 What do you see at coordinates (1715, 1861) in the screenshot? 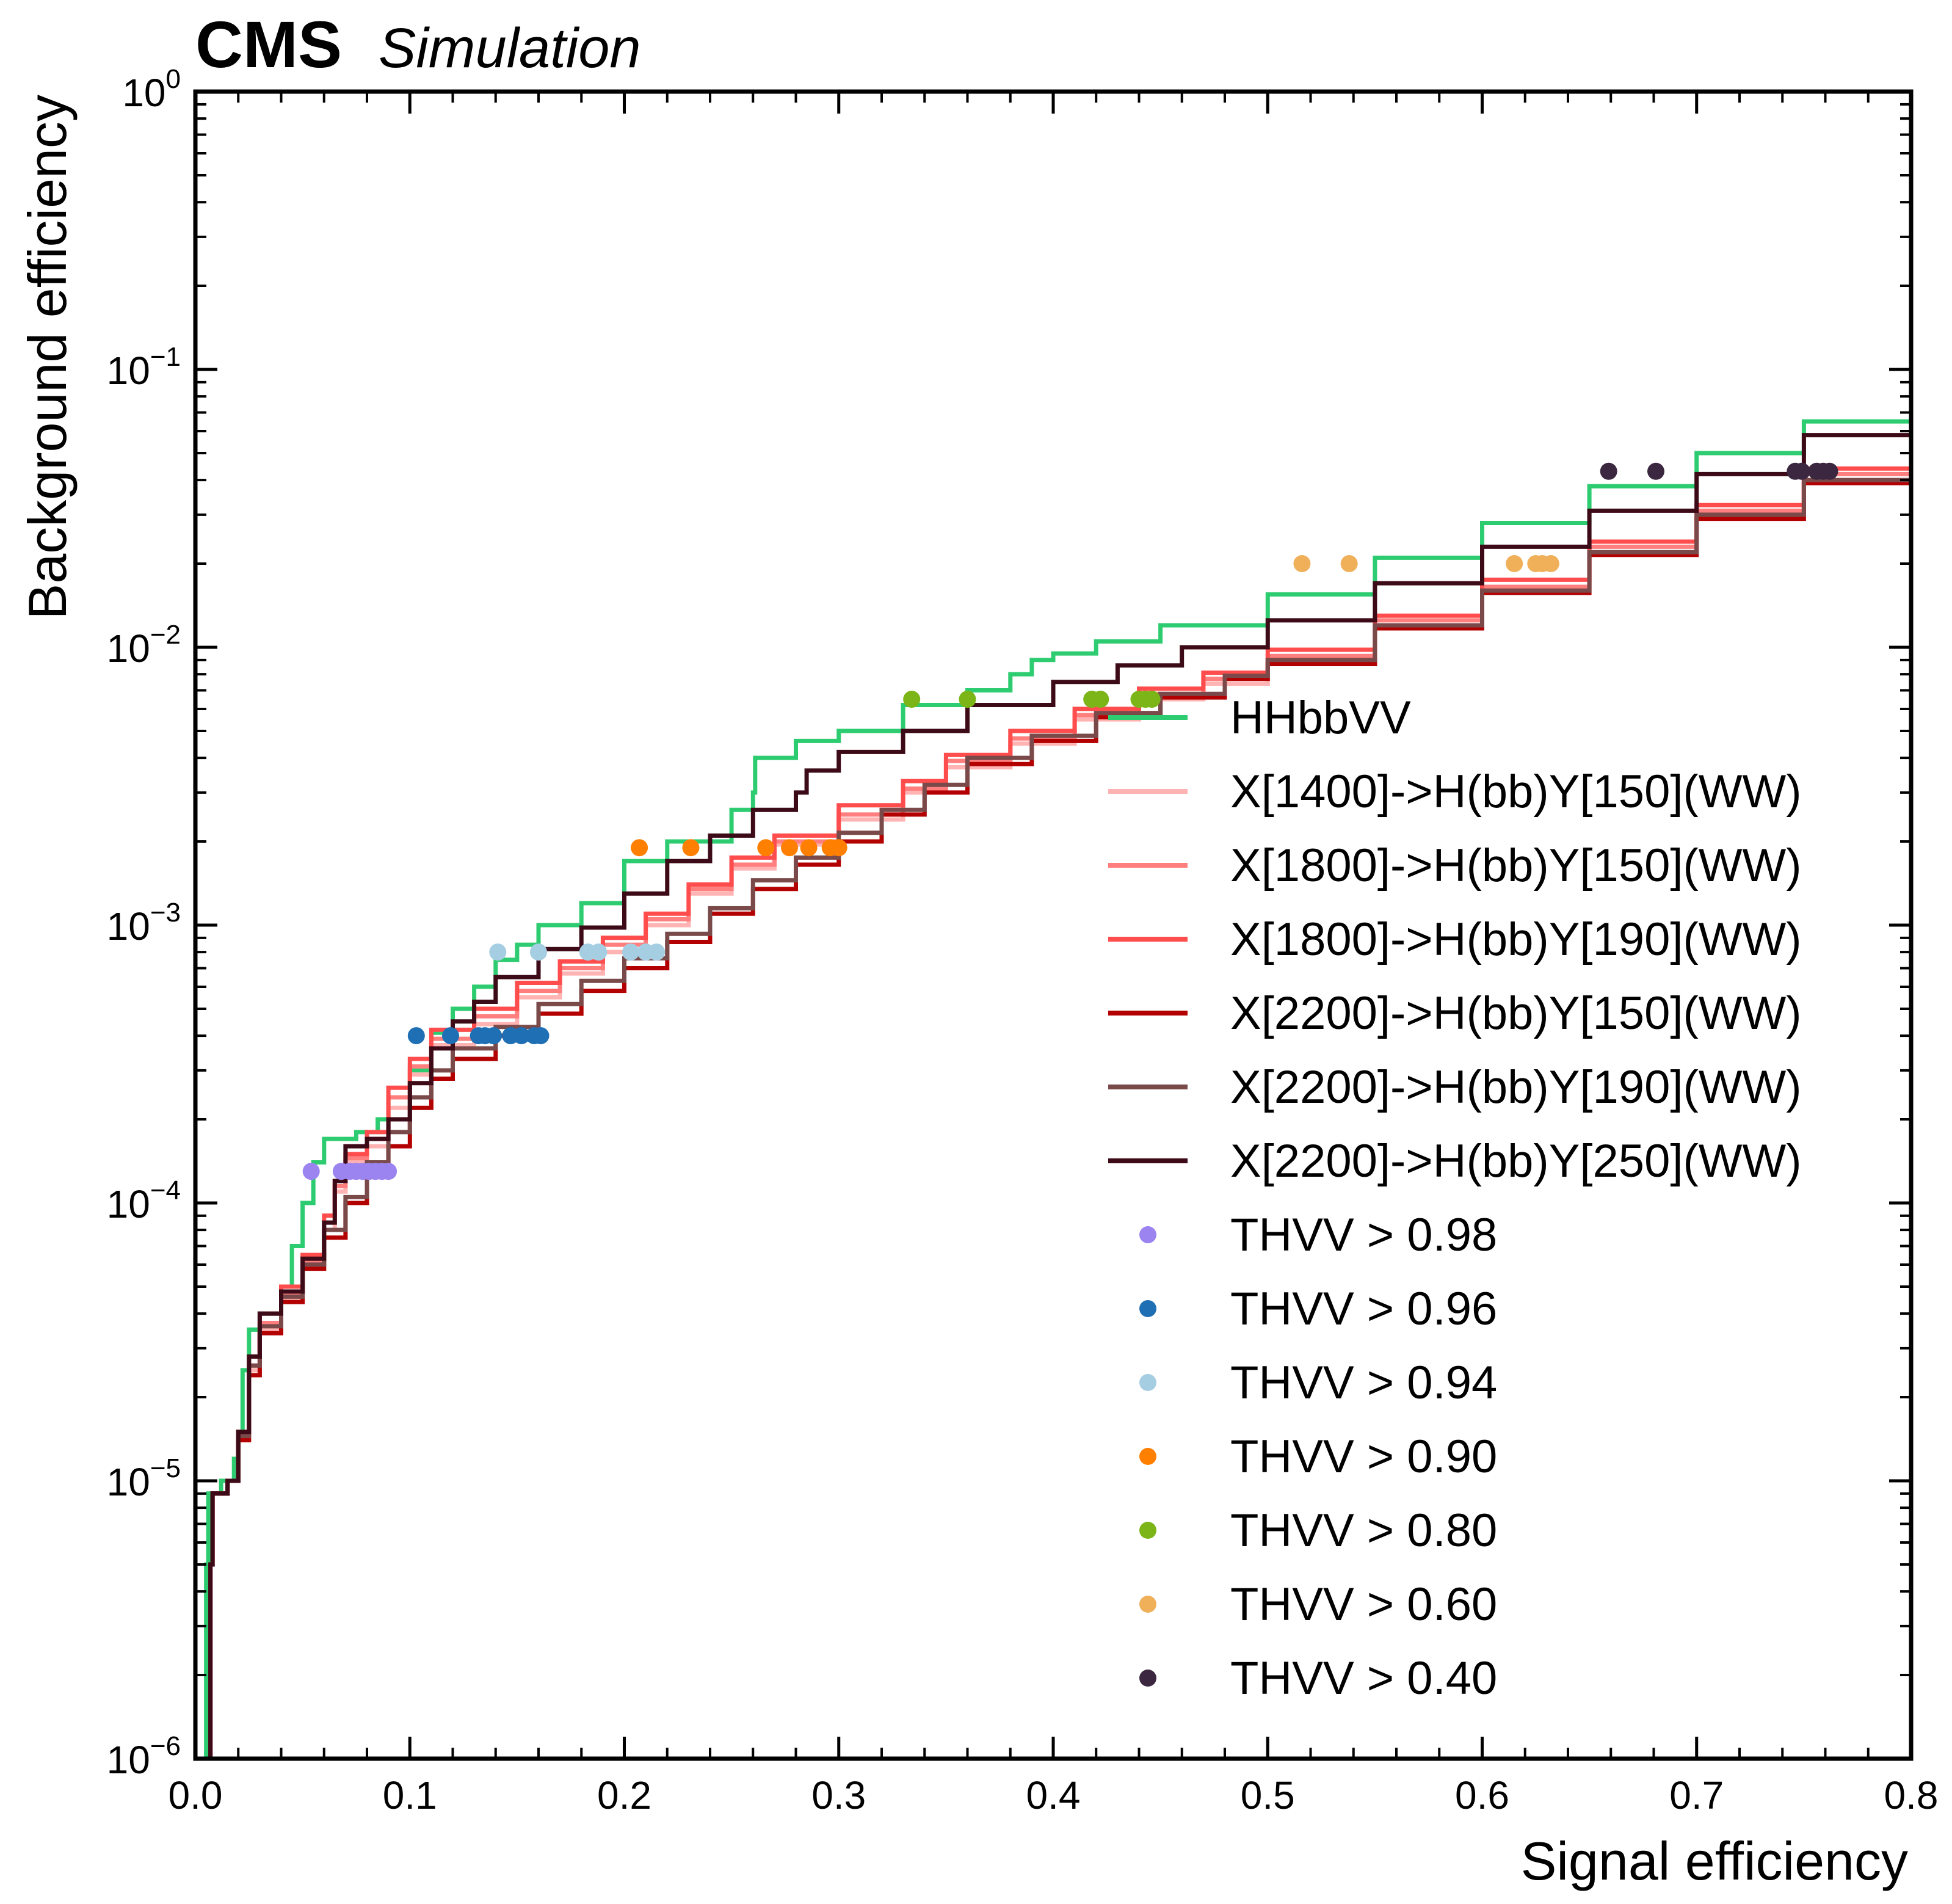
I see `x-axis-label: Signal efficiency` at bounding box center [1715, 1861].